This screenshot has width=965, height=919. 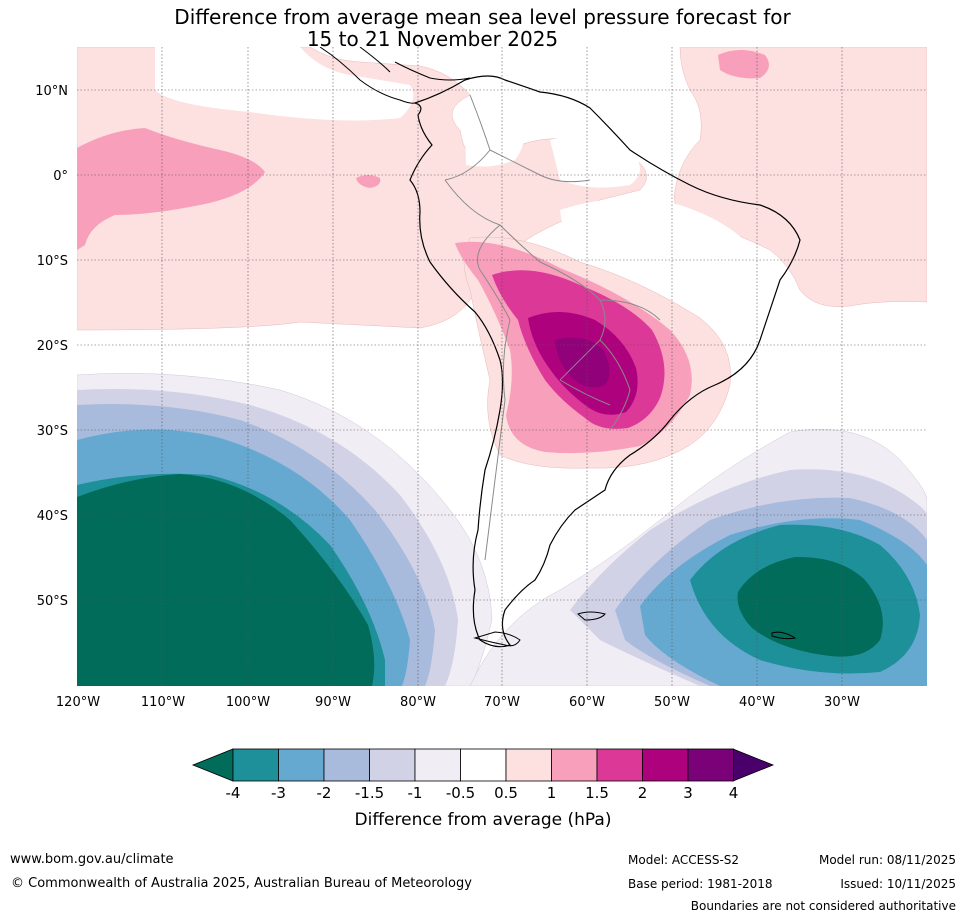 What do you see at coordinates (743, 64) in the screenshot?
I see `positive-anomaly-1-north-atlantic` at bounding box center [743, 64].